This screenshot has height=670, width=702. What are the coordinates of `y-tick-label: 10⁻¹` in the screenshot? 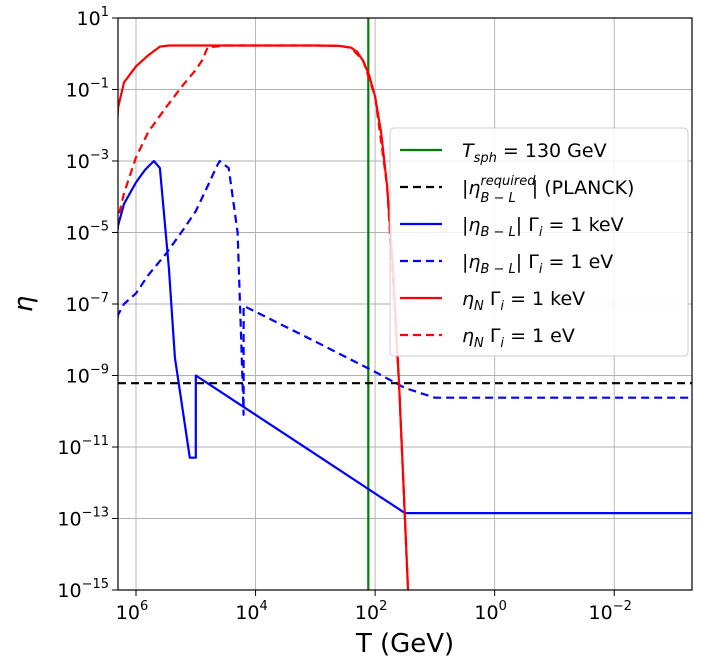 It's located at (87, 89).